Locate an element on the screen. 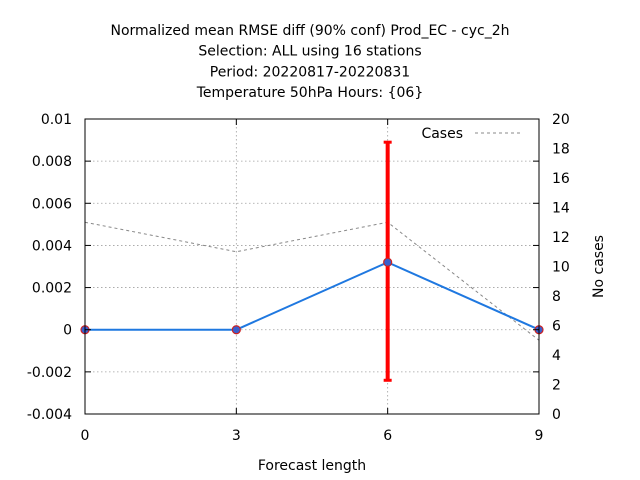 Image resolution: width=640 pixels, height=480 pixels. x-tick-label: 3 is located at coordinates (236, 436).